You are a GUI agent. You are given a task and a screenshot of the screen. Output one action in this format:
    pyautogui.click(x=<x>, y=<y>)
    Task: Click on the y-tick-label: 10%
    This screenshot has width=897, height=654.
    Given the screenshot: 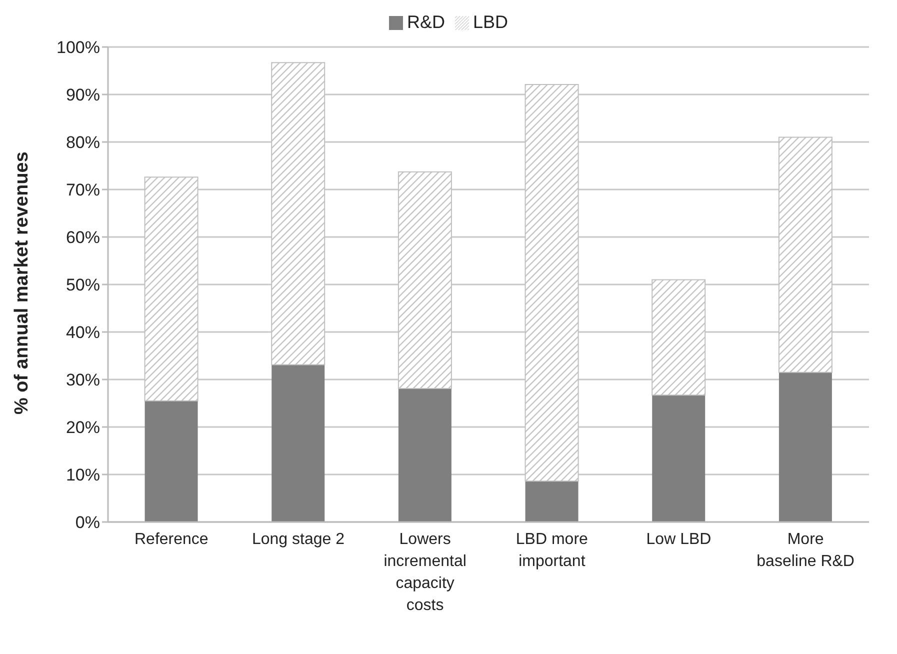 What is the action you would take?
    pyautogui.click(x=83, y=475)
    